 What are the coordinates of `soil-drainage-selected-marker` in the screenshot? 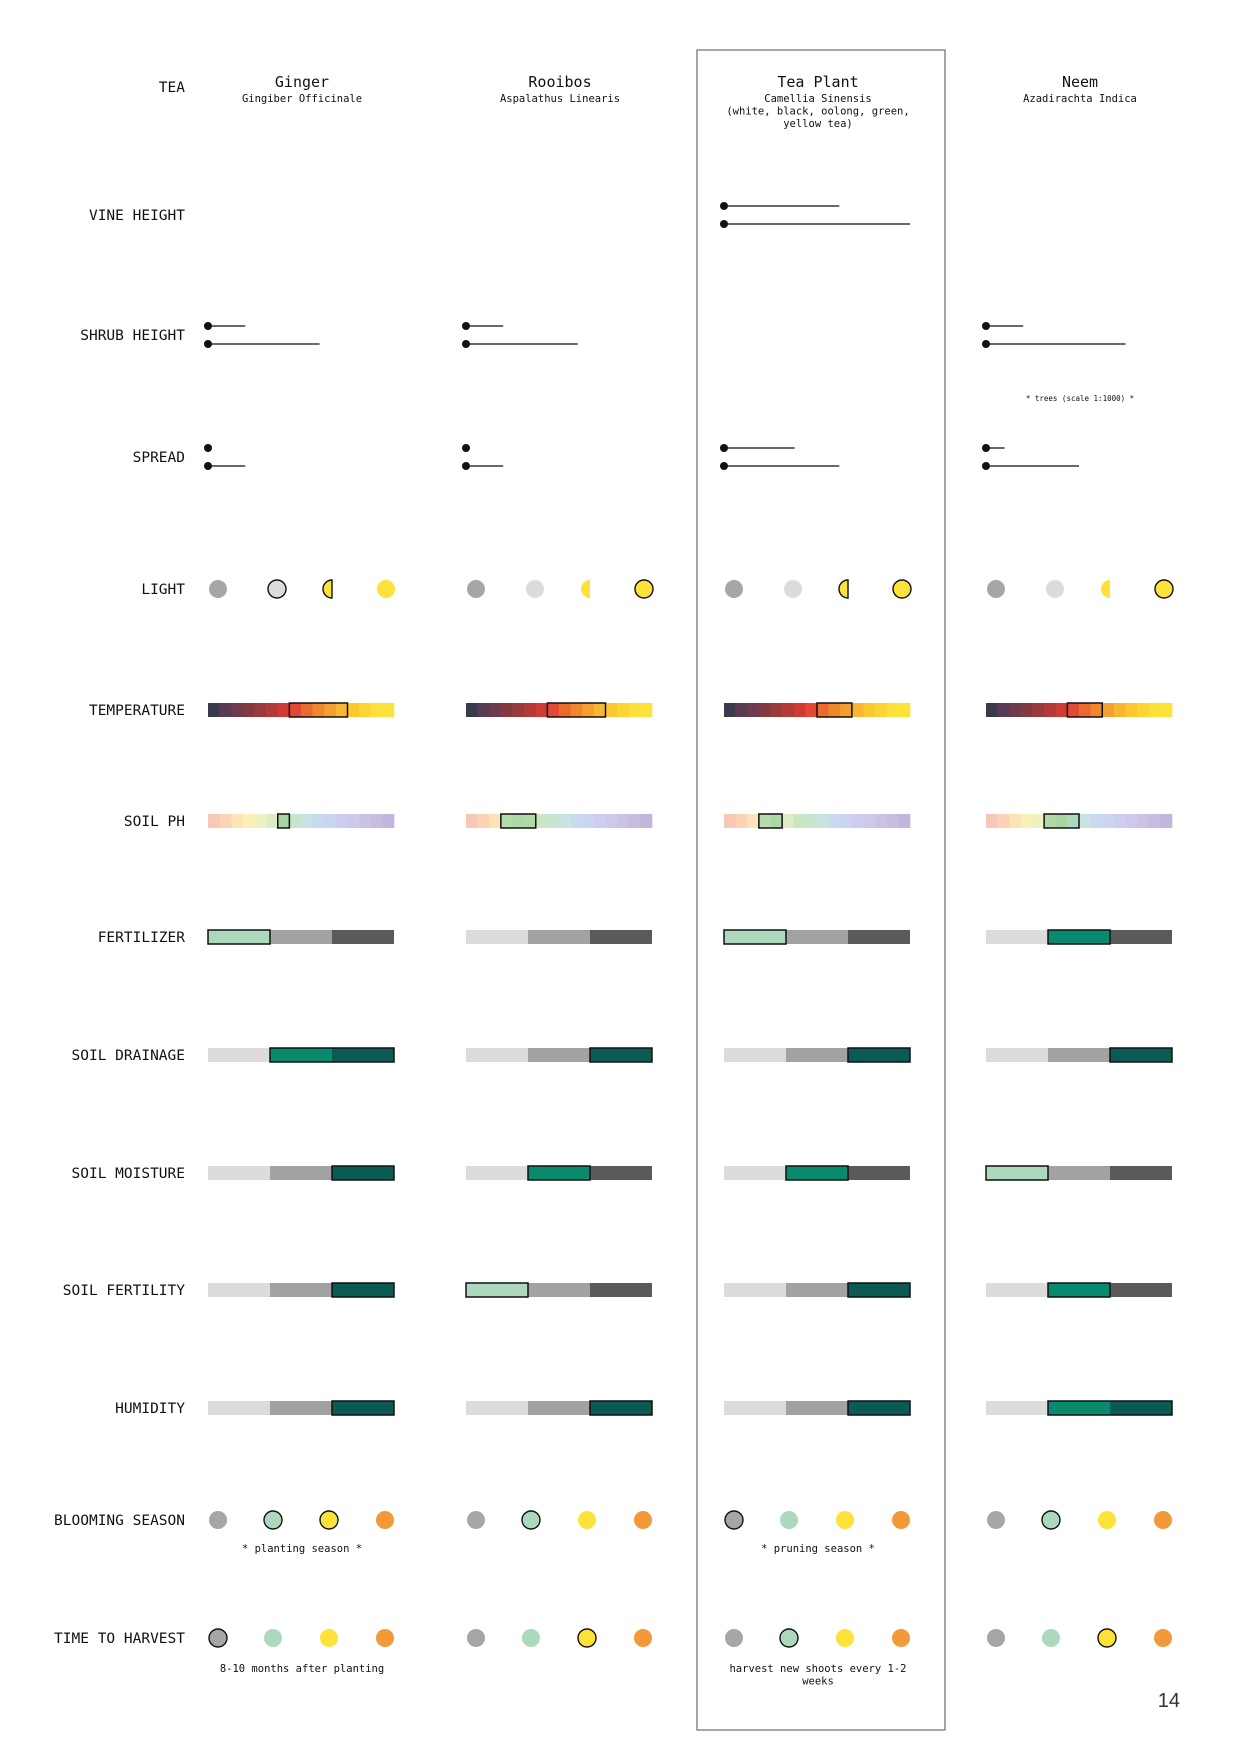 It's located at (1141, 1055).